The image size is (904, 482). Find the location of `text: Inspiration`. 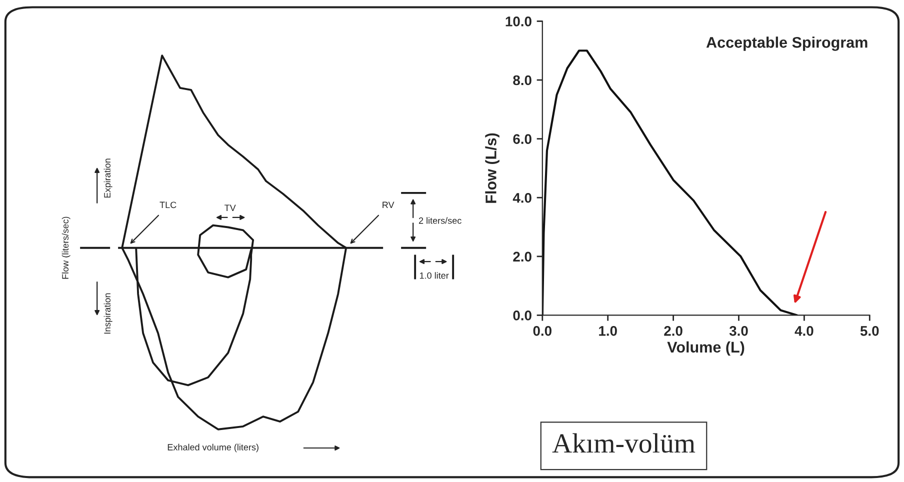

text: Inspiration is located at coordinates (108, 313).